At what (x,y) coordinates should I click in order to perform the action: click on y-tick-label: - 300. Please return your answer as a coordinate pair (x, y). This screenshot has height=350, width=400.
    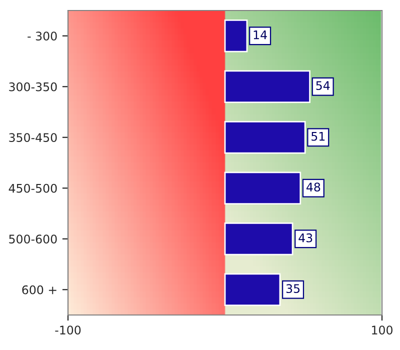
    Looking at the image, I should click on (42, 36).